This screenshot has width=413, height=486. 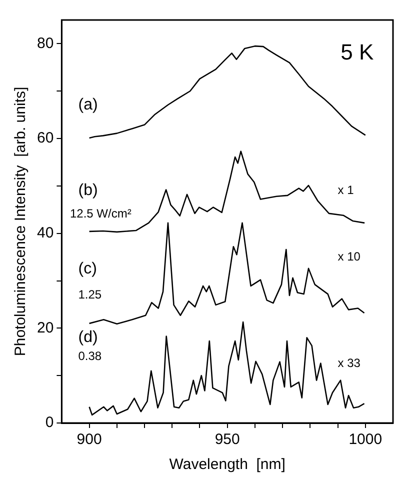 I want to click on annotation: (d), so click(x=88, y=337).